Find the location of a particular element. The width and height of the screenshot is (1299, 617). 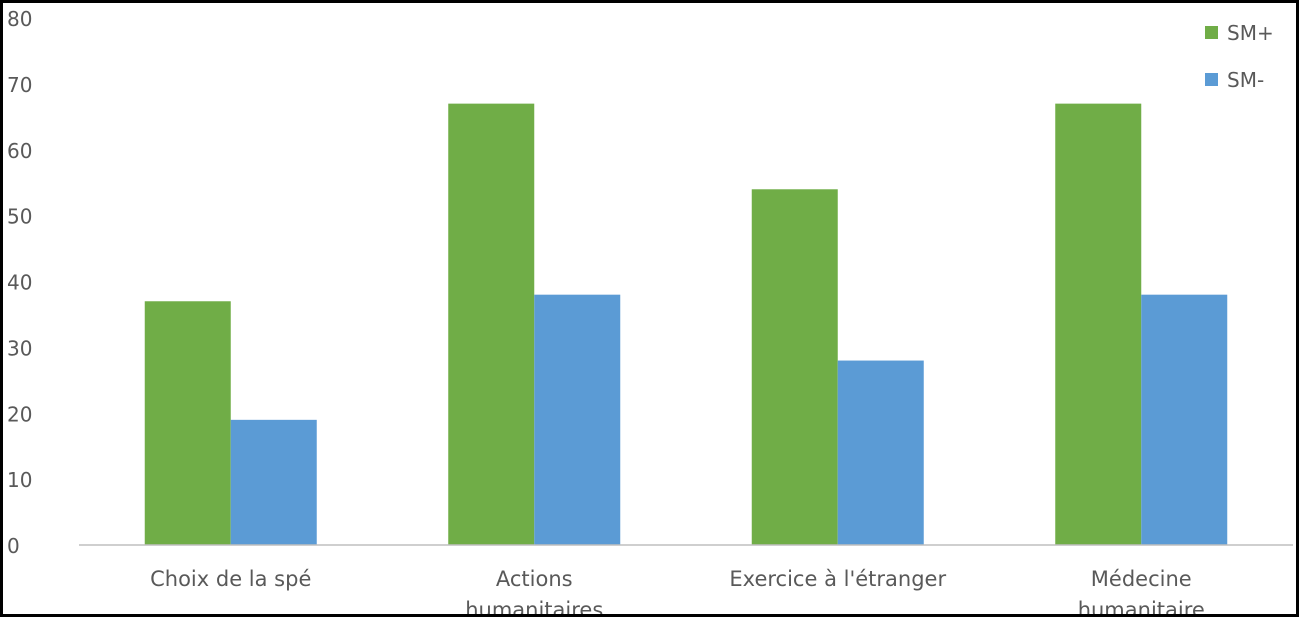

x-category-label: Choix de la spé is located at coordinates (230, 579).